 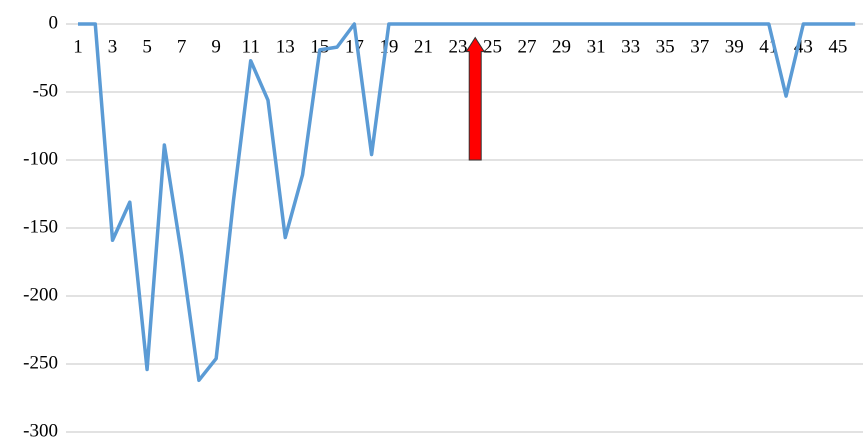 I want to click on x-tick-label: 9, so click(x=216, y=46).